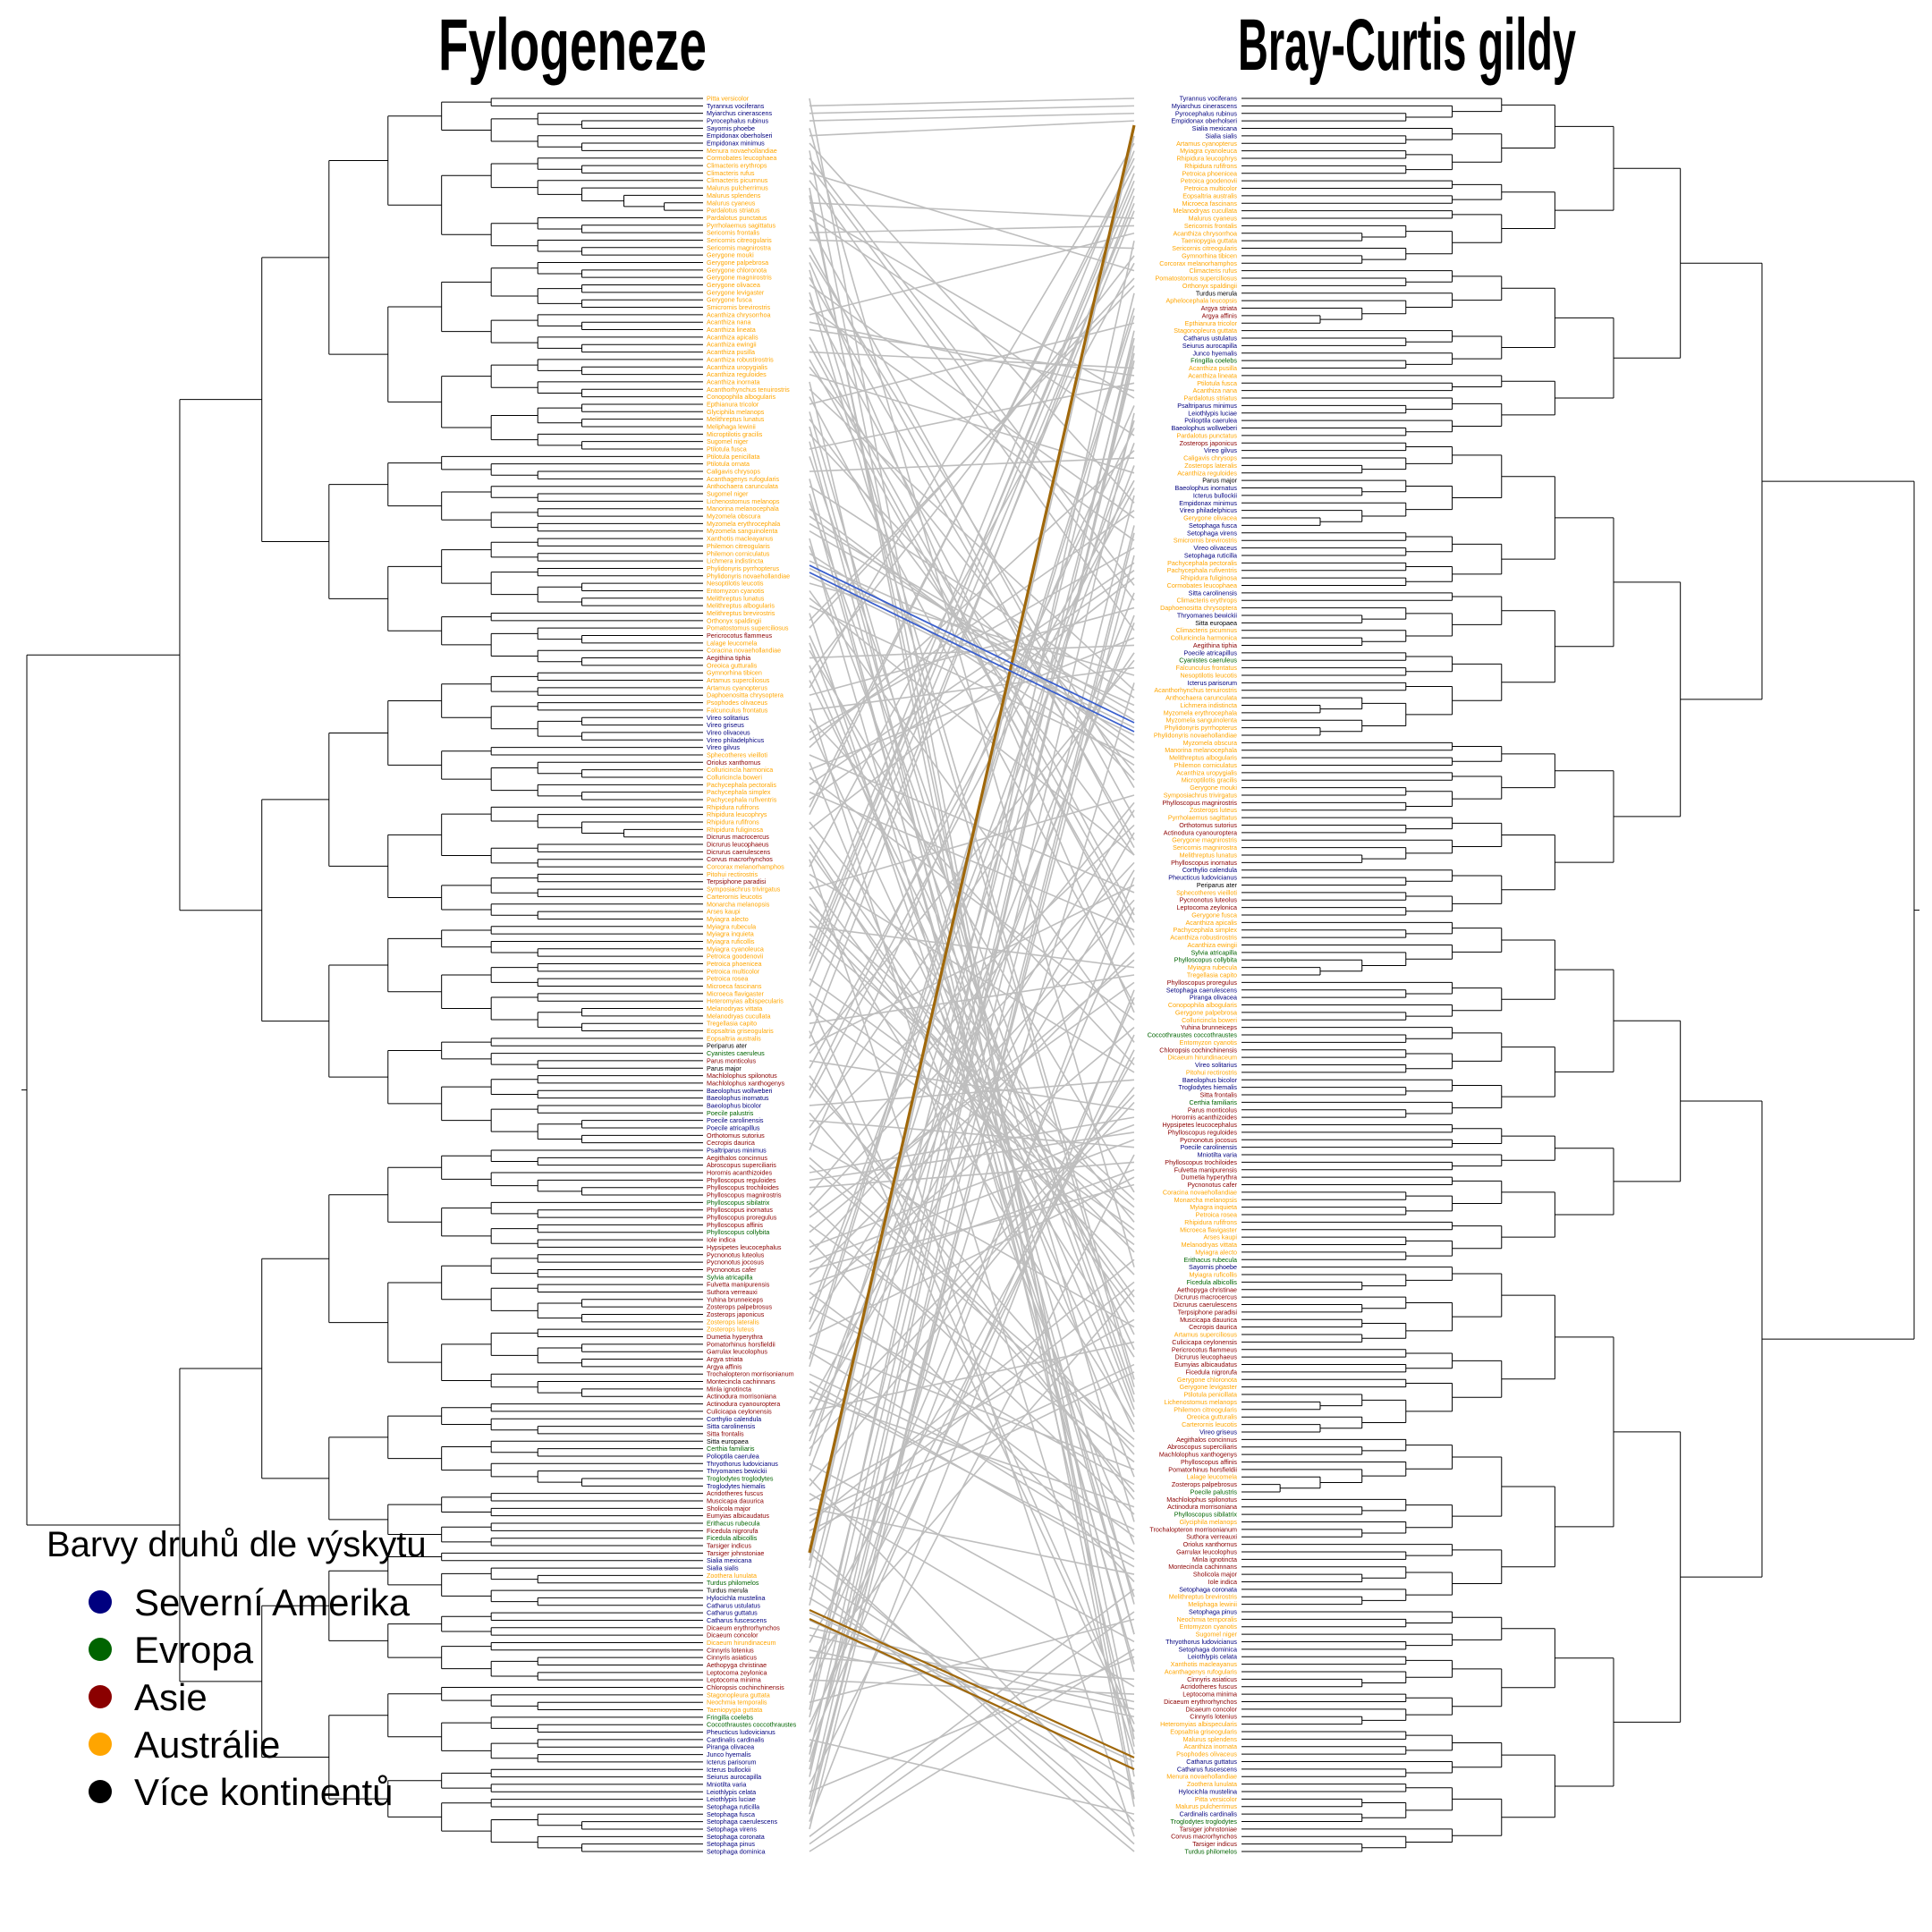 The image size is (1932, 1932). What do you see at coordinates (1202, 1447) in the screenshot?
I see `right-tip-label: Abroscopus superciliaris` at bounding box center [1202, 1447].